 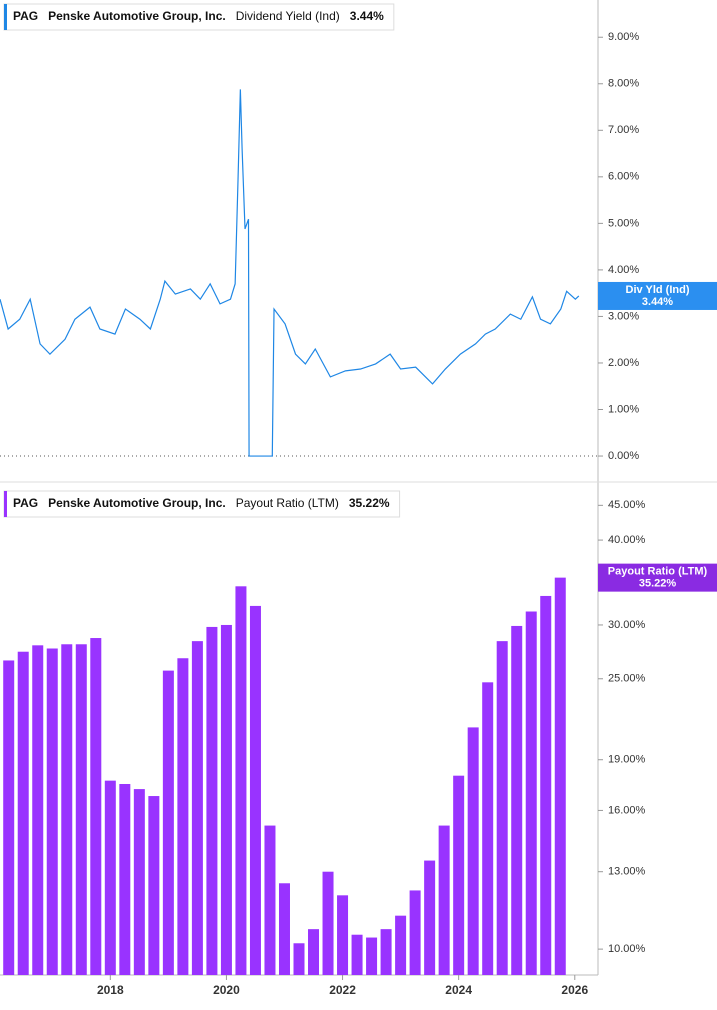 What do you see at coordinates (623, 130) in the screenshot?
I see `y-tick-label: 7.00%` at bounding box center [623, 130].